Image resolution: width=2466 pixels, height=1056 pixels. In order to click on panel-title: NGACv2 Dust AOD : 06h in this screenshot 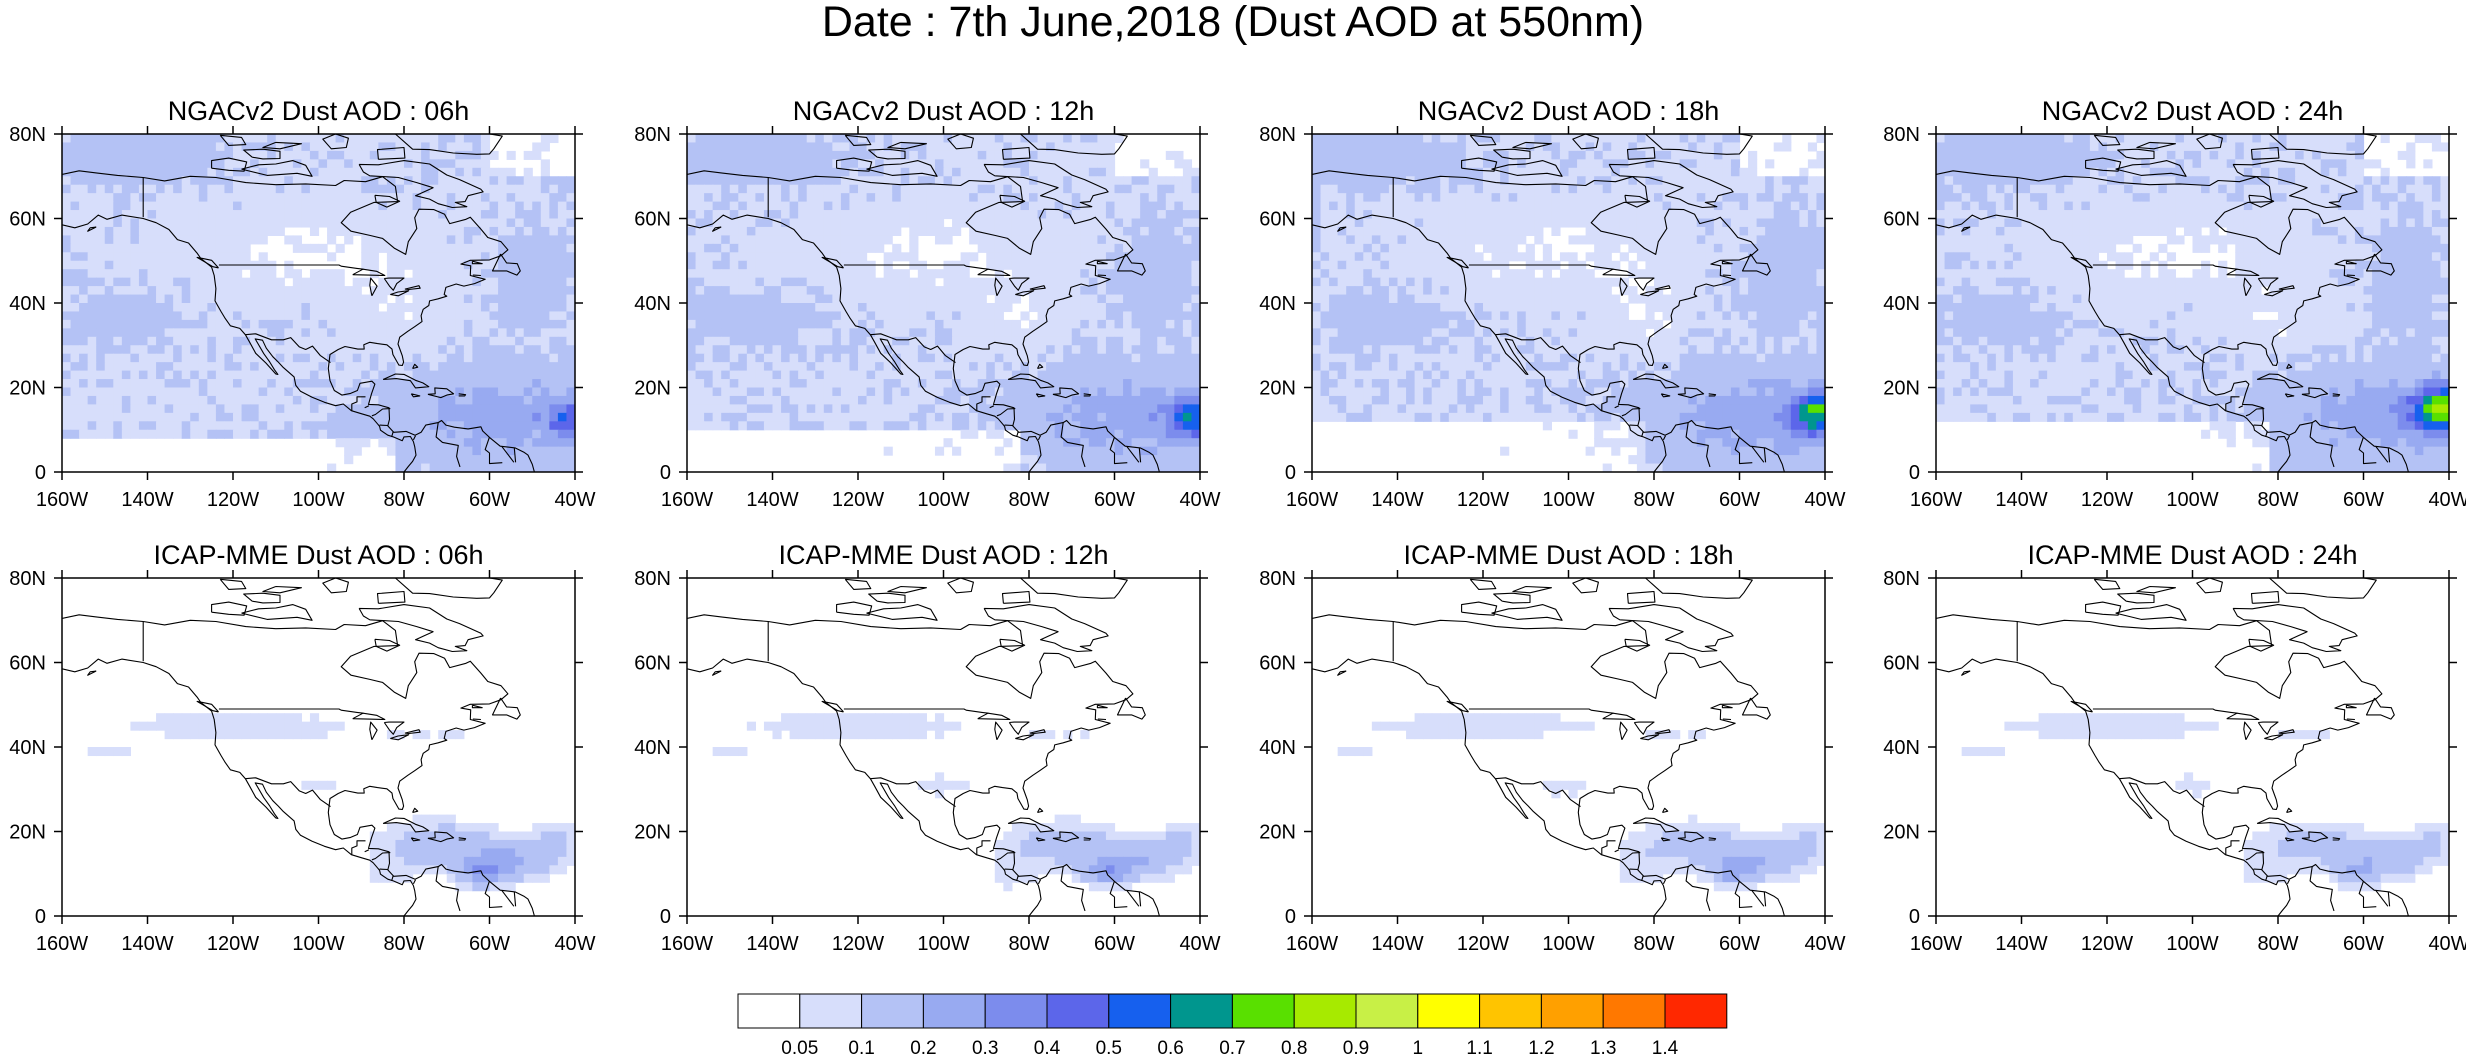, I will do `click(319, 111)`.